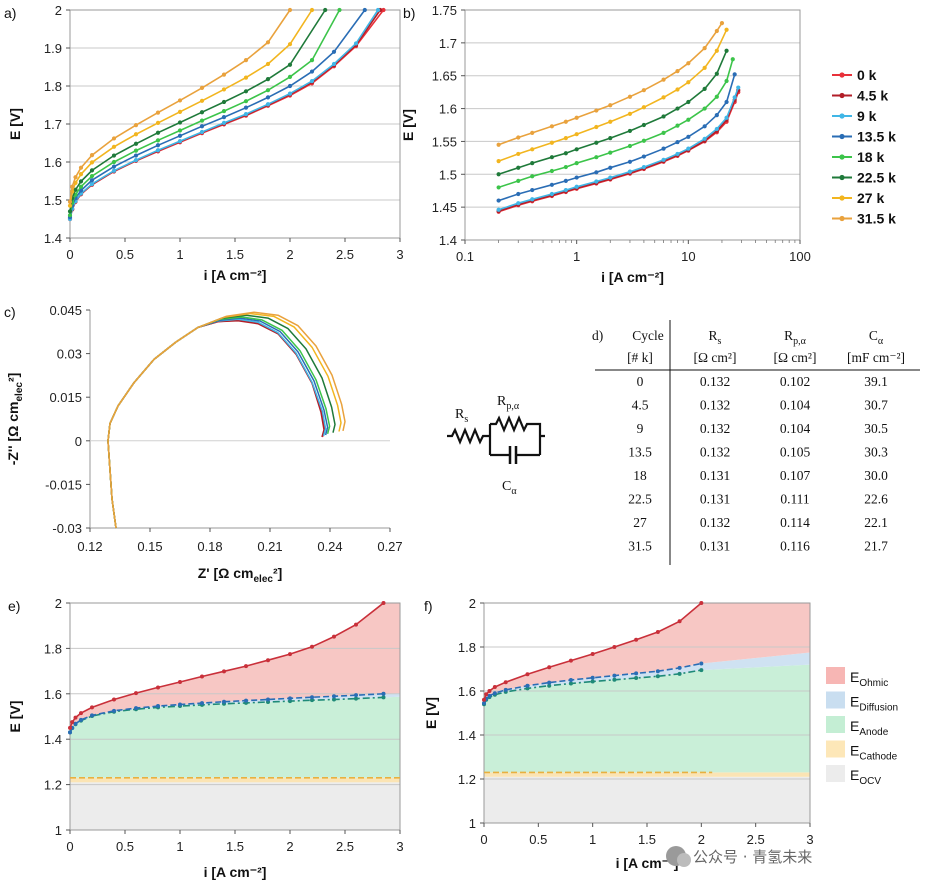 Image resolution: width=925 pixels, height=885 pixels. I want to click on table-cell: 0.102, so click(795, 381).